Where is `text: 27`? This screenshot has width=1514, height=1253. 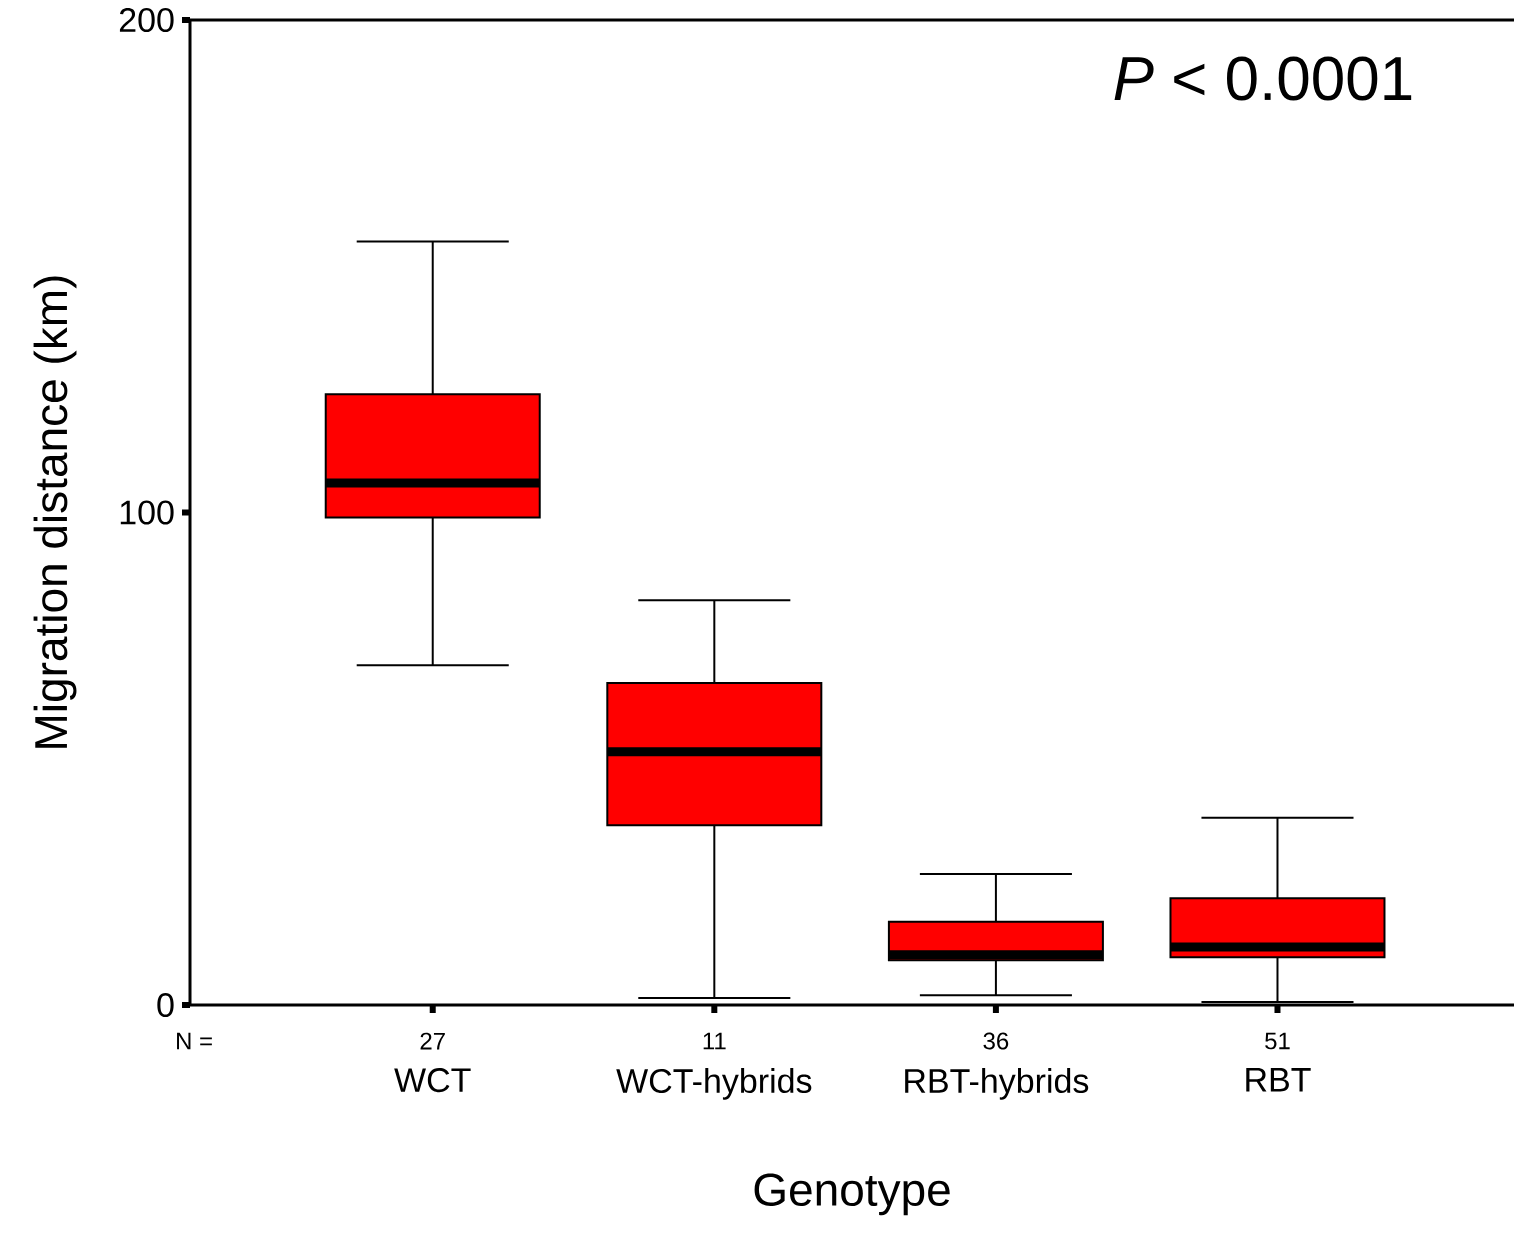 text: 27 is located at coordinates (432, 1041).